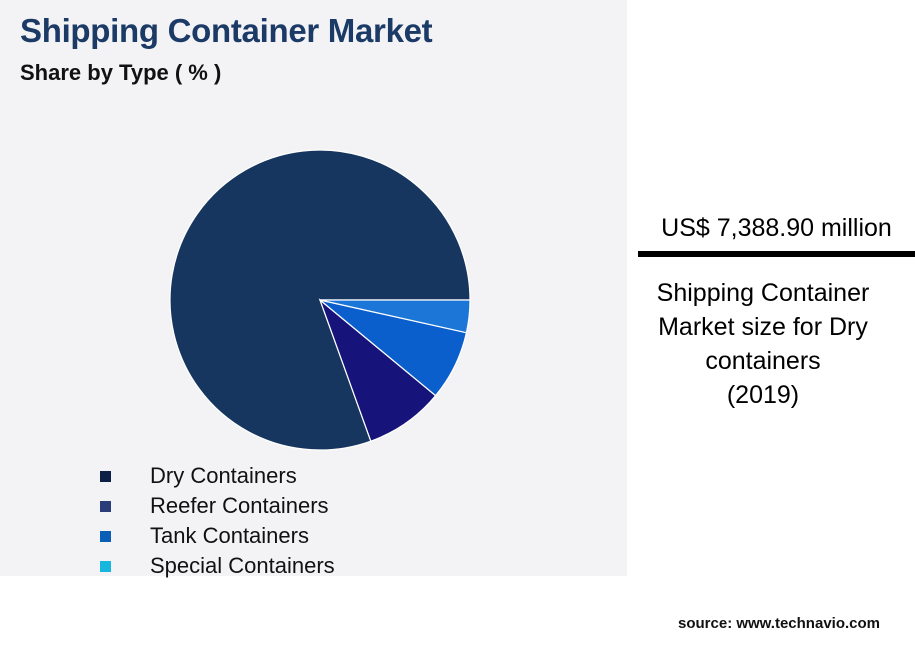 The height and width of the screenshot is (648, 915). What do you see at coordinates (763, 361) in the screenshot?
I see `description-line: containers` at bounding box center [763, 361].